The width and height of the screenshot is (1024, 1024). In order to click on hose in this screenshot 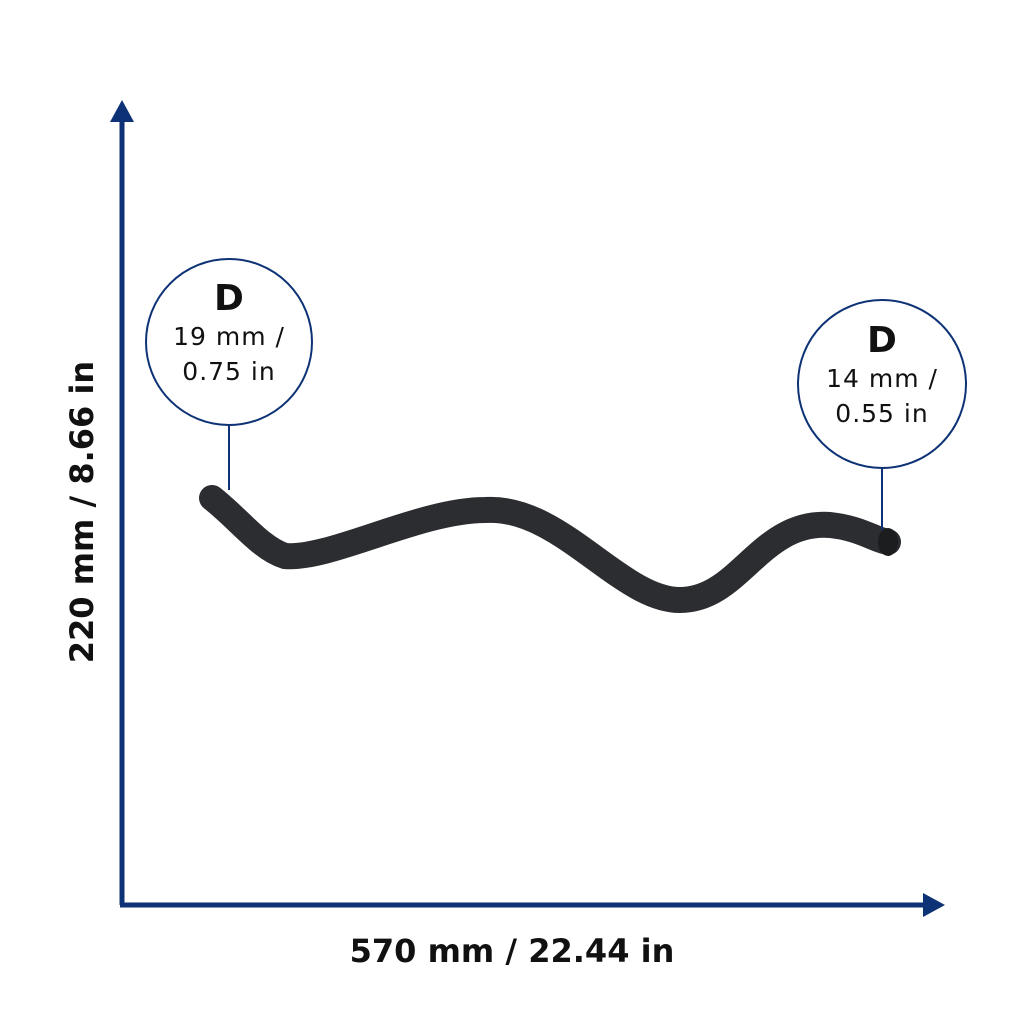, I will do `click(550, 549)`.